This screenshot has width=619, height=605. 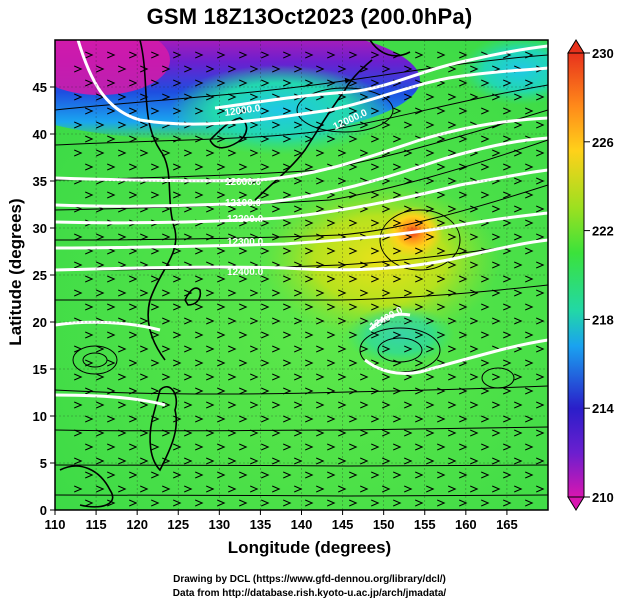 I want to click on x-tick-label: 130, so click(x=219, y=524).